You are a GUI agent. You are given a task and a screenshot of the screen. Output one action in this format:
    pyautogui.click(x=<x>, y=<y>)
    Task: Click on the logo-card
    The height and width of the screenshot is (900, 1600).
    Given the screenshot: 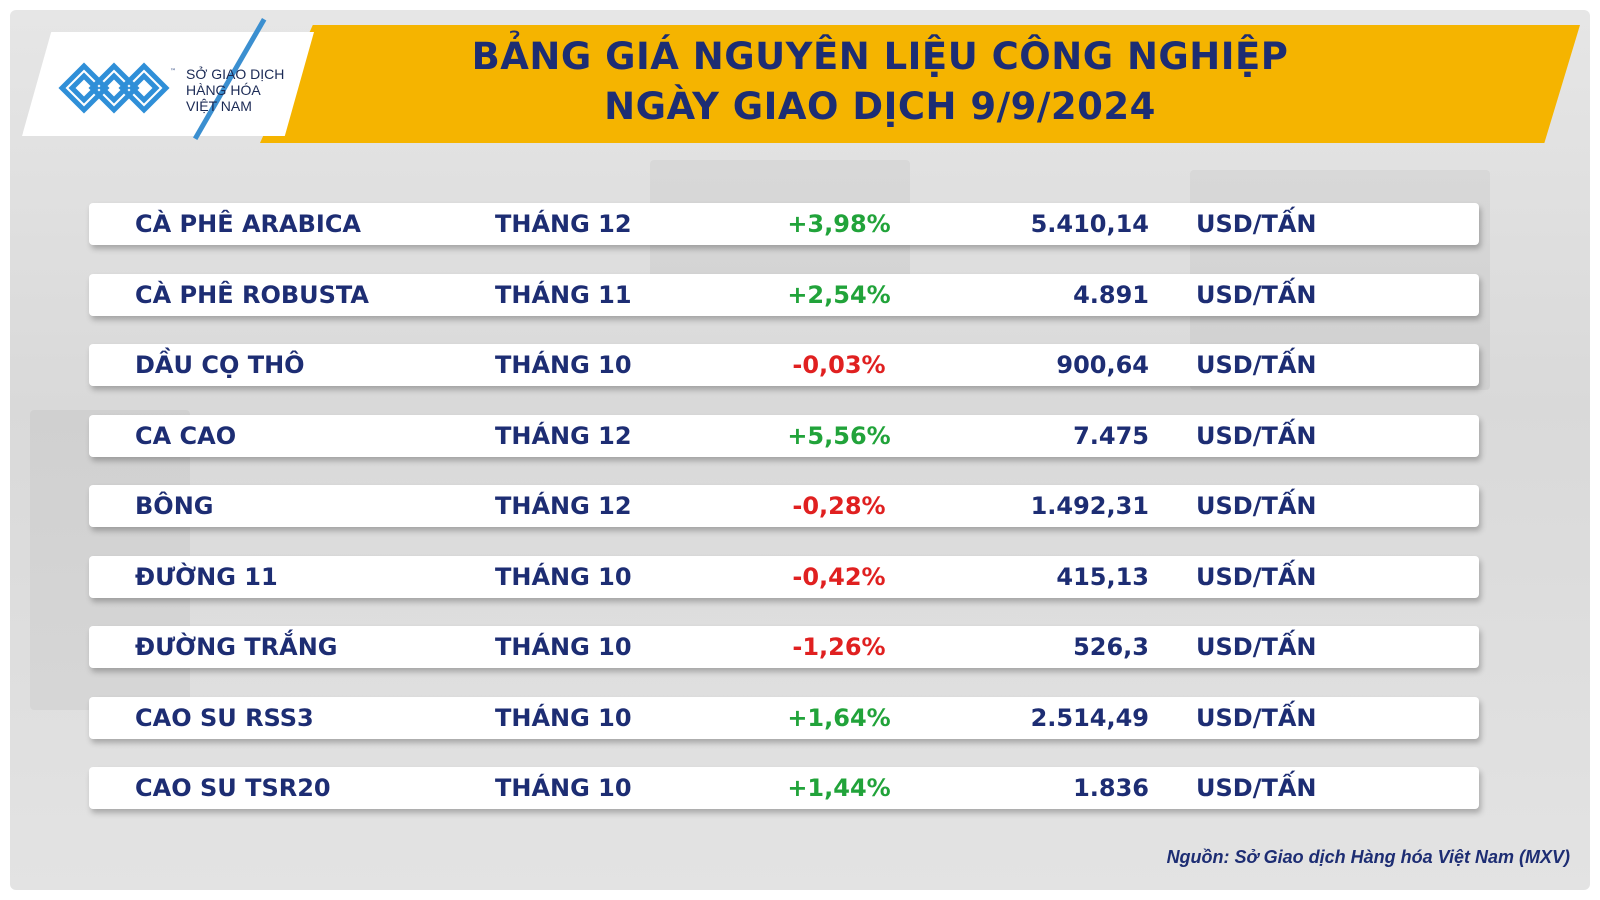 What is the action you would take?
    pyautogui.click(x=168, y=84)
    